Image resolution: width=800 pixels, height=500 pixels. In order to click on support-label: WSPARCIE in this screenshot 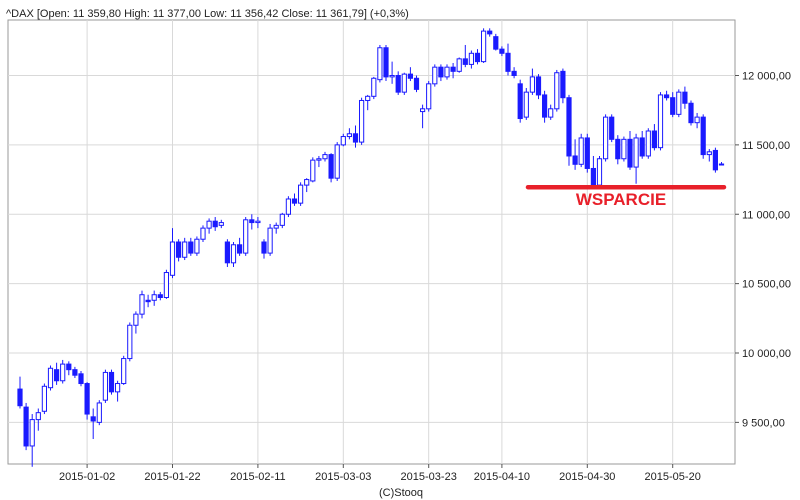, I will do `click(621, 199)`.